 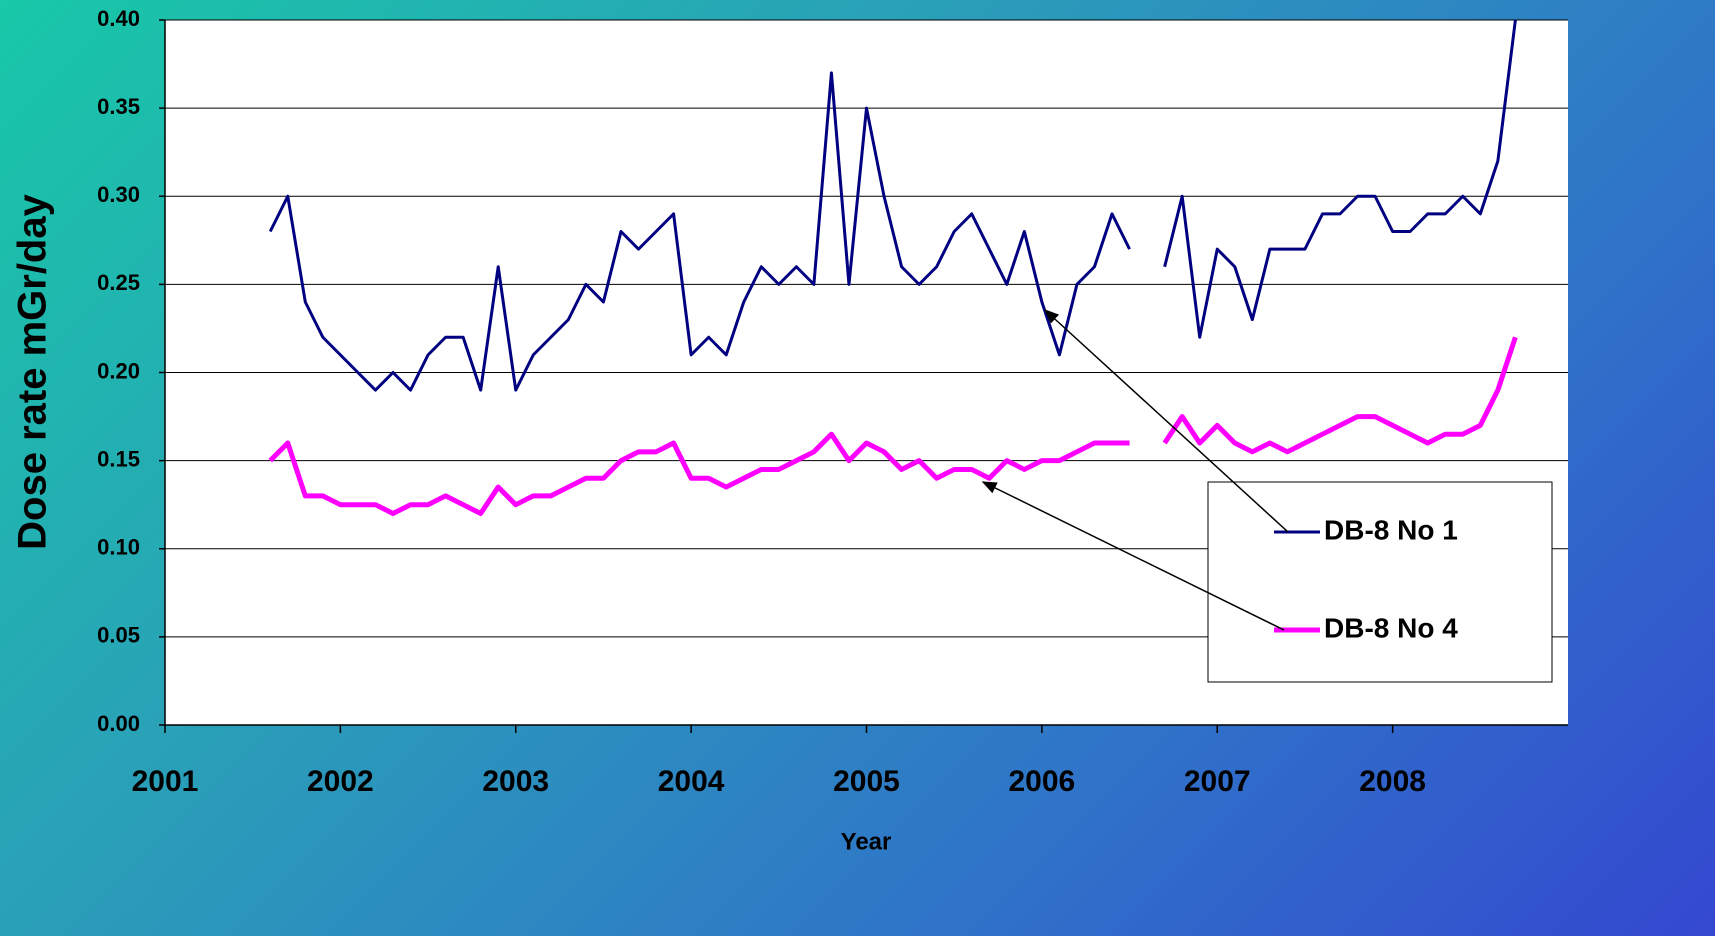 I want to click on y-tick-label: 0.35, so click(x=118, y=106).